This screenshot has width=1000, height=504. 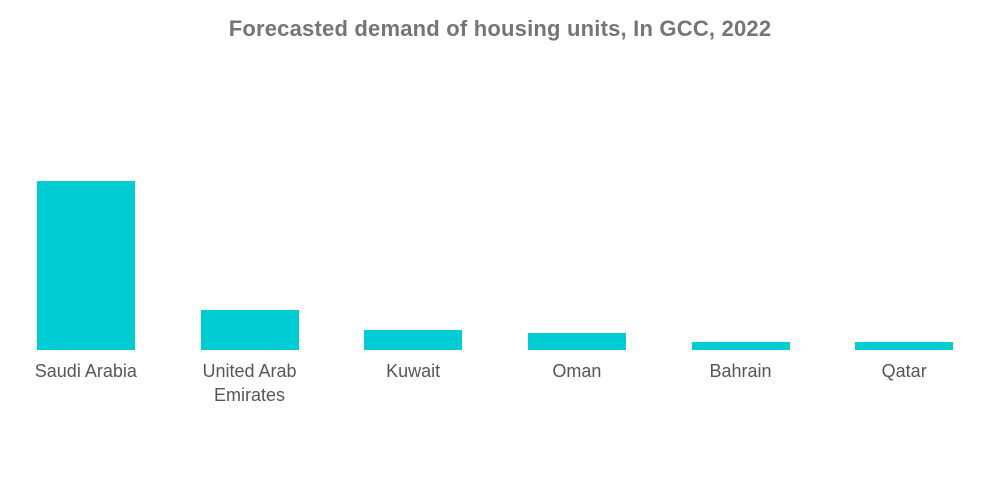 I want to click on bar-saudi-arabia, so click(x=85, y=265).